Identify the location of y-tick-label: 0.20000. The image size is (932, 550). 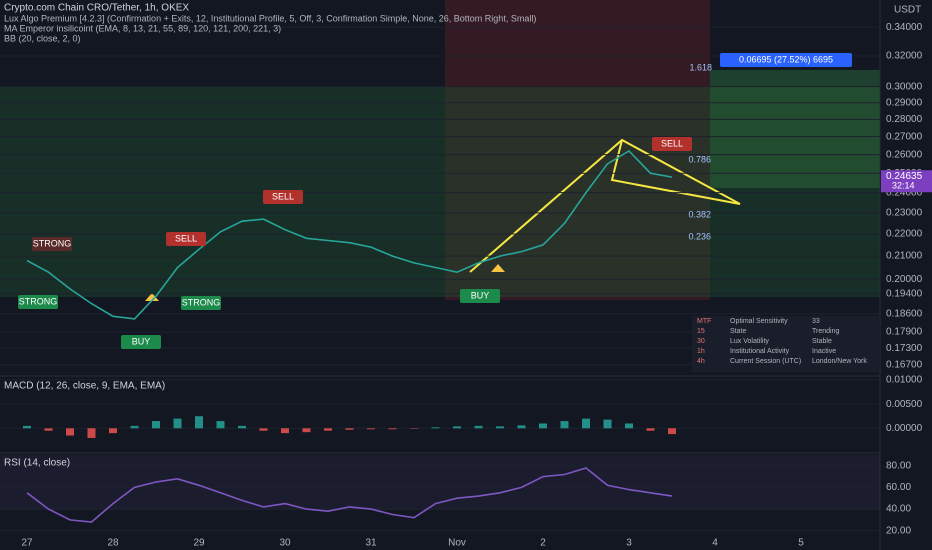
(904, 279).